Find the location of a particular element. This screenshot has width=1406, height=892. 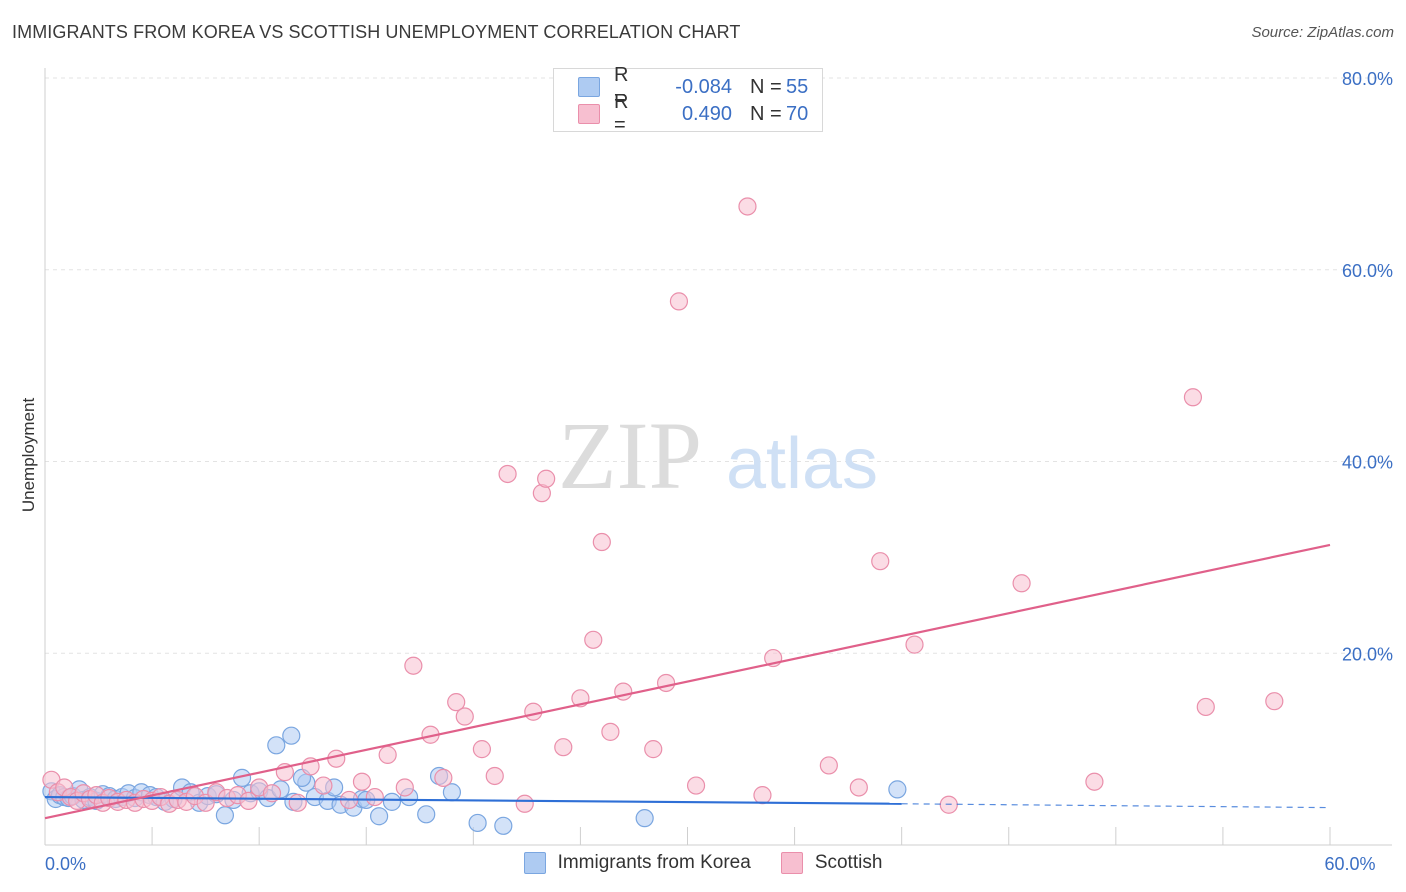

correlation-legend: R = -0.084 N = 55 R = 0.490 N = 70 is located at coordinates (688, 100).